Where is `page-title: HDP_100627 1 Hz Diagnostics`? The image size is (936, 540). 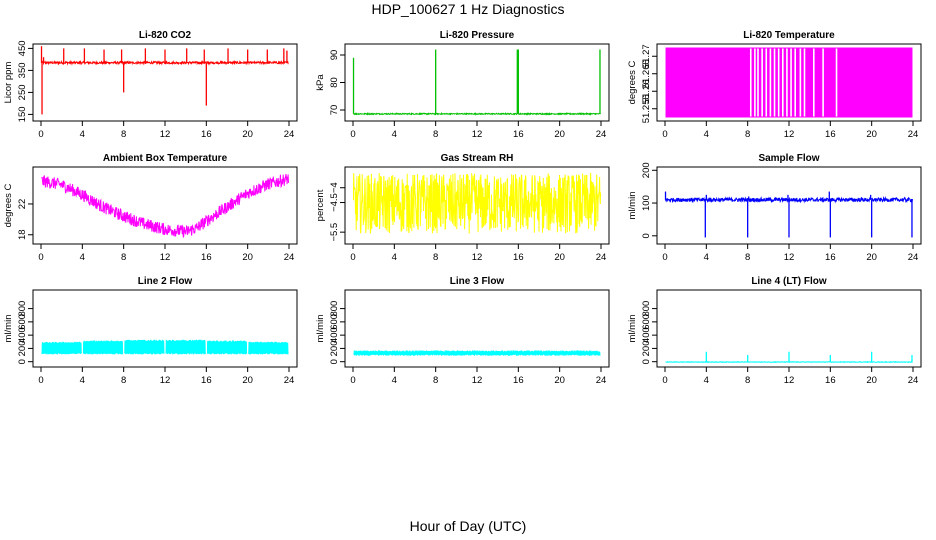
page-title: HDP_100627 1 Hz Diagnostics is located at coordinates (468, 9).